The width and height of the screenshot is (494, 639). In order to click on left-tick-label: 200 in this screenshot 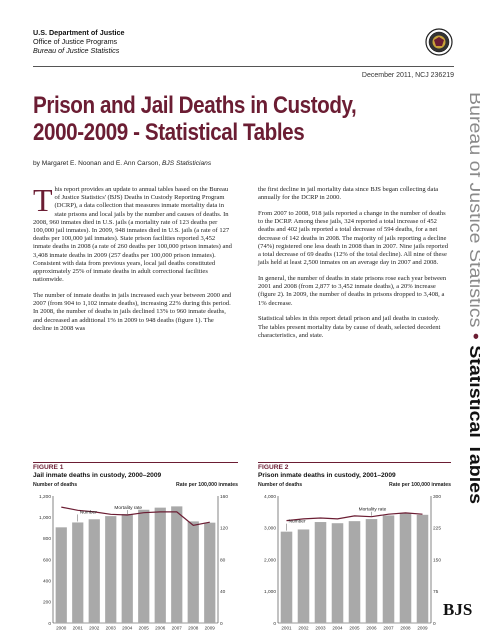, I will do `click(47, 603)`.